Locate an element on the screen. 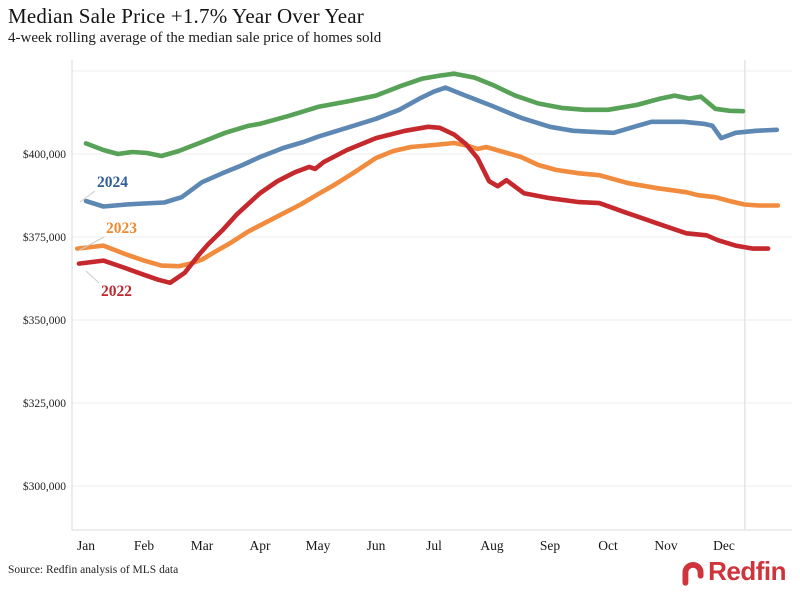 This screenshot has width=800, height=594. y-tick-label: $375,000 is located at coordinates (44, 237).